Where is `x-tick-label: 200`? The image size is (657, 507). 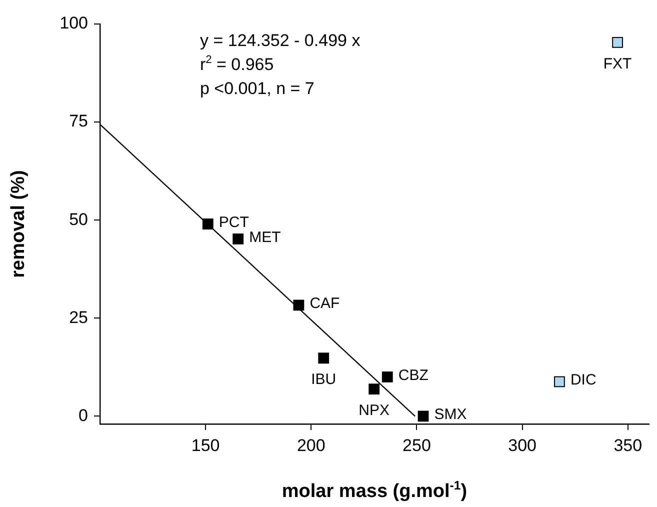
x-tick-label: 200 is located at coordinates (311, 445).